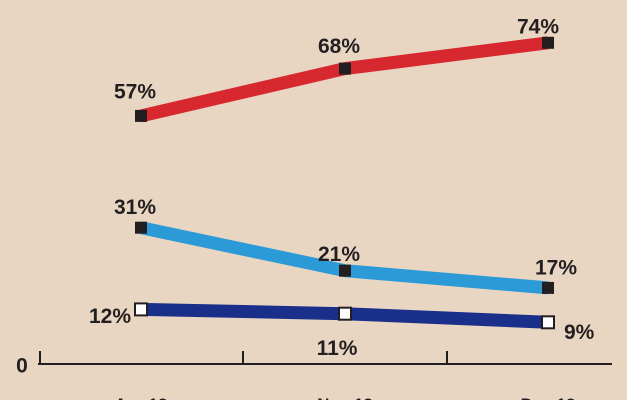  Describe the element at coordinates (339, 254) in the screenshot. I see `data-label-2-2: 21%` at that location.